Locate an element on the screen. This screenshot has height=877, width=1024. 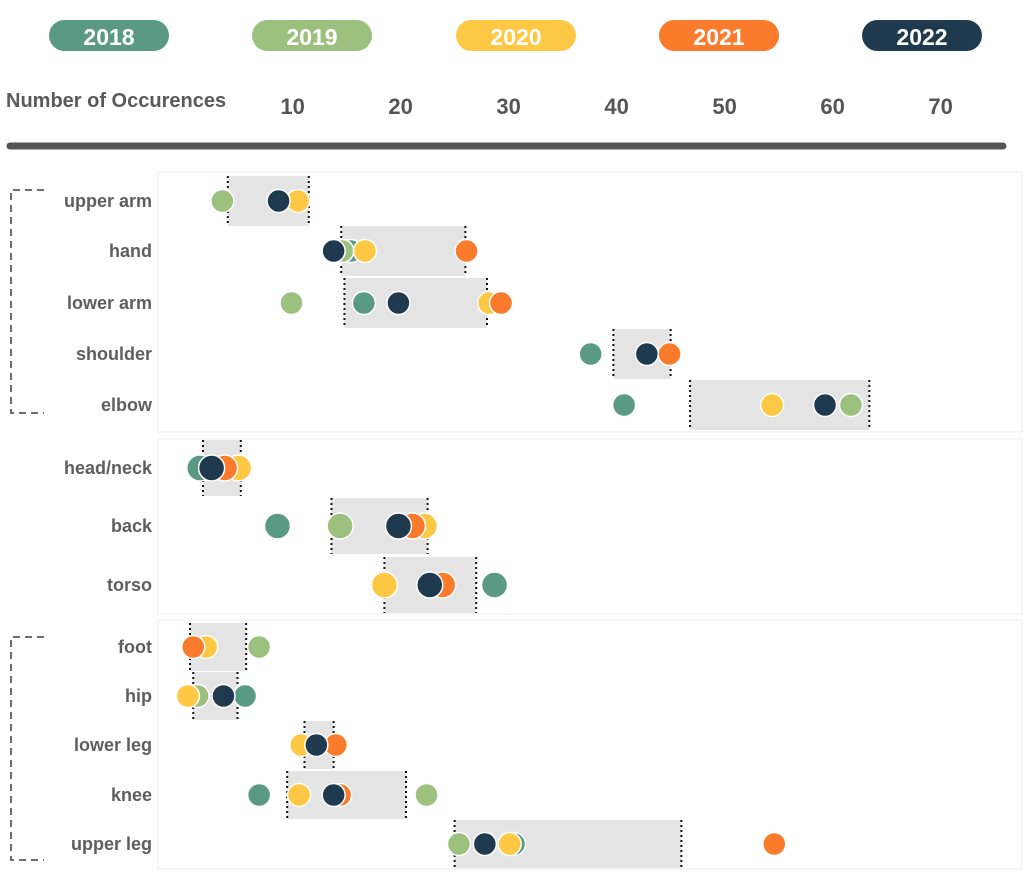
legend-pill-2020 is located at coordinates (516, 35).